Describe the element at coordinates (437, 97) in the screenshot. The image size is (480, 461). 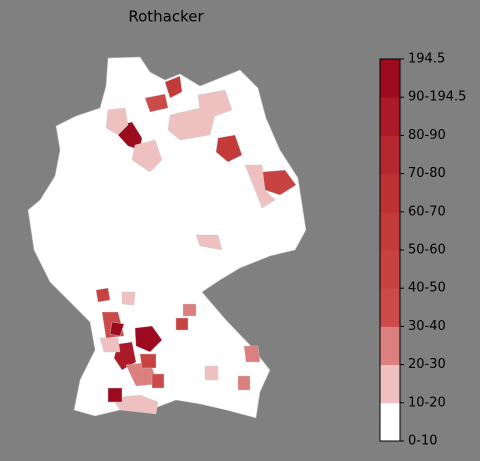
I see `colorbar-label: 90-194.5` at that location.